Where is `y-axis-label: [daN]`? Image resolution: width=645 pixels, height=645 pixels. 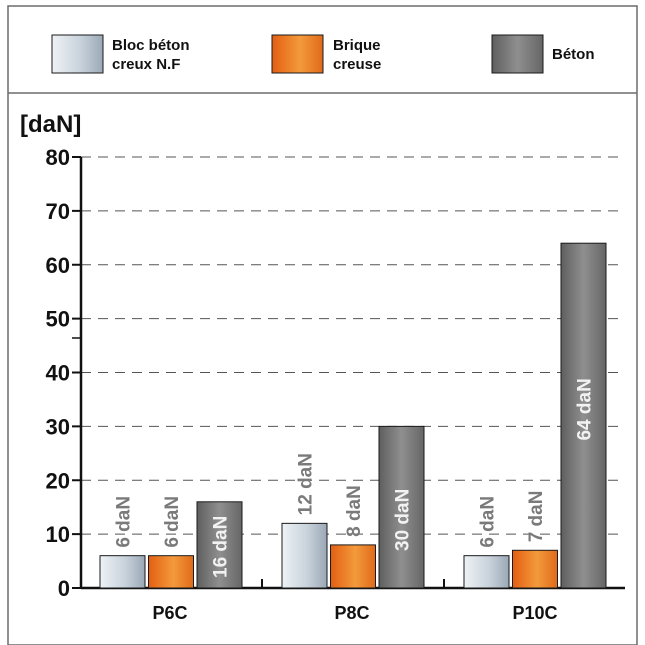 y-axis-label: [daN] is located at coordinates (50, 124).